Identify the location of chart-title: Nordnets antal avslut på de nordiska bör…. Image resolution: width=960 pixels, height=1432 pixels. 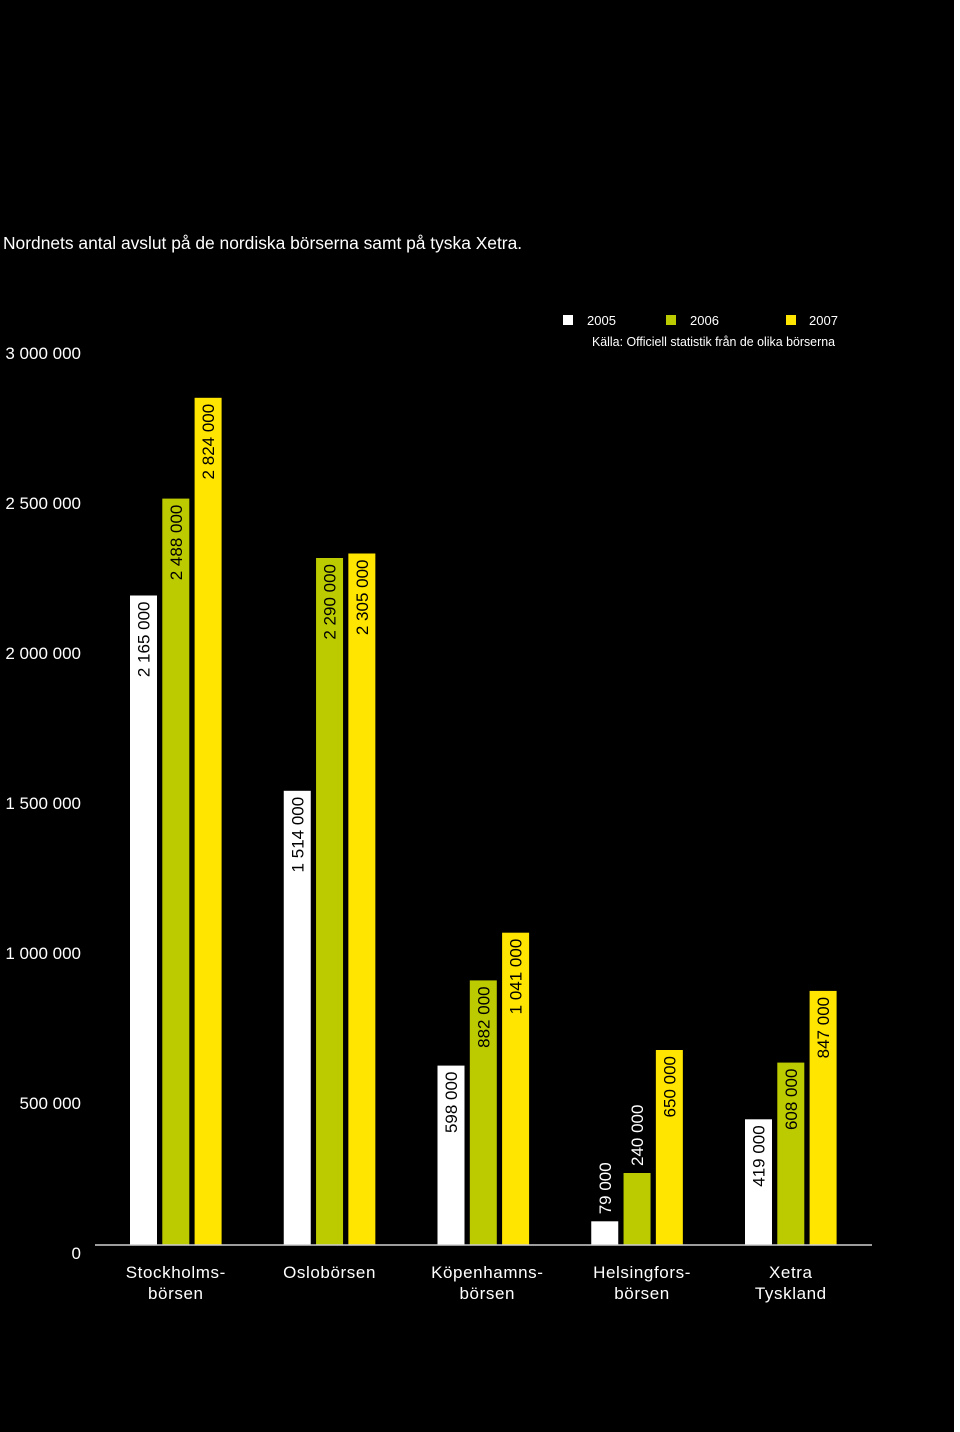
(262, 243).